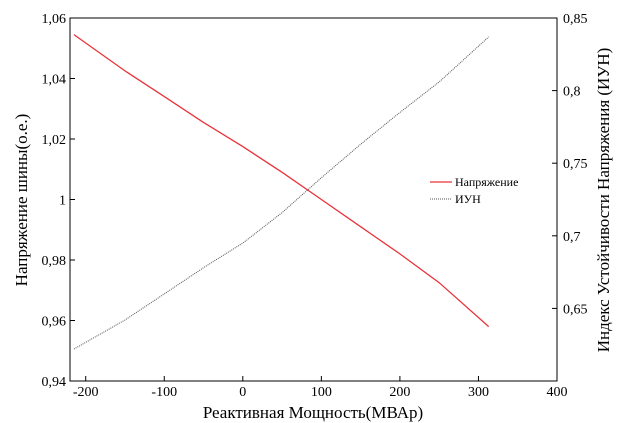 The height and width of the screenshot is (423, 617). What do you see at coordinates (468, 199) in the screenshot?
I see `legend-label-vsi: ИУН` at bounding box center [468, 199].